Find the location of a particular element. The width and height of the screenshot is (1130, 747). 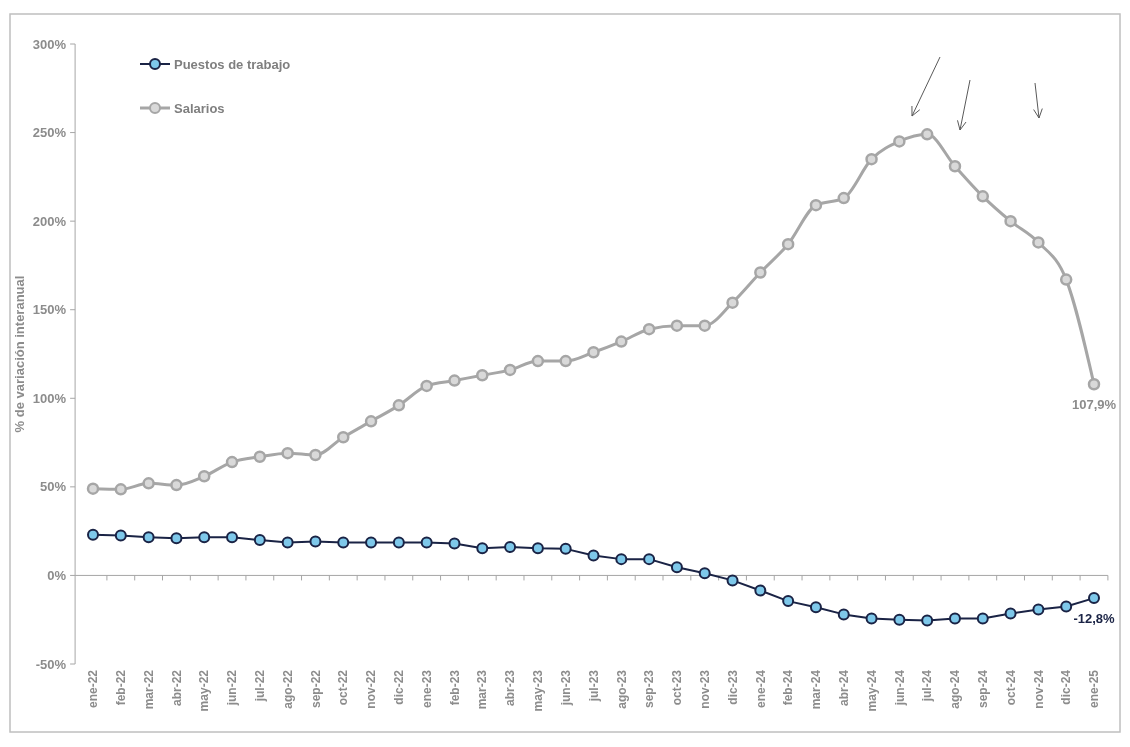

x-tick-label: abr-22 is located at coordinates (176, 688).